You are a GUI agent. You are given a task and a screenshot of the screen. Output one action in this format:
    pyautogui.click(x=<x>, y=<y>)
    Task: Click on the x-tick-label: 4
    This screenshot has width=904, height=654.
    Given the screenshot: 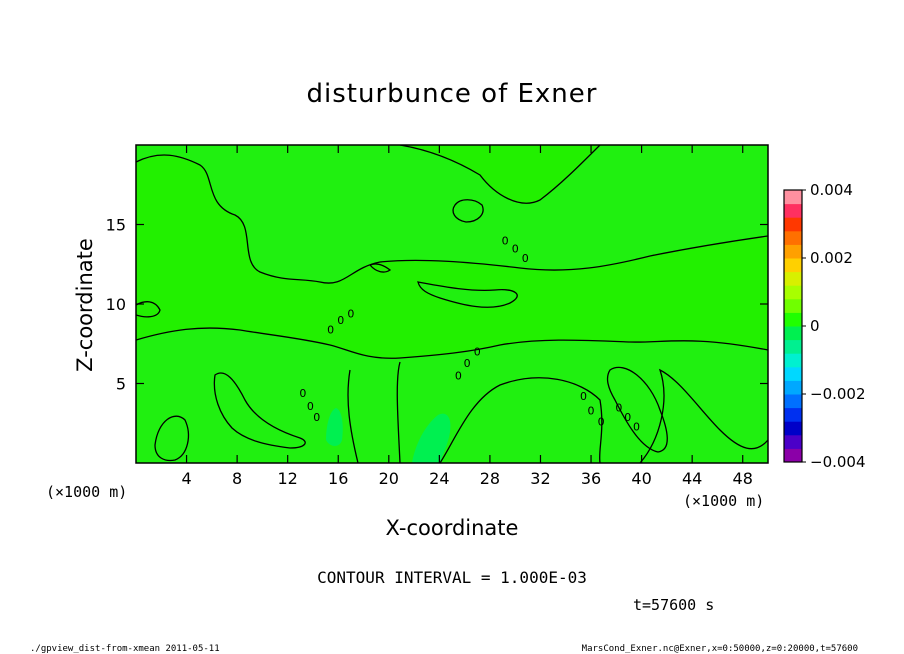 What is the action you would take?
    pyautogui.click(x=186, y=478)
    